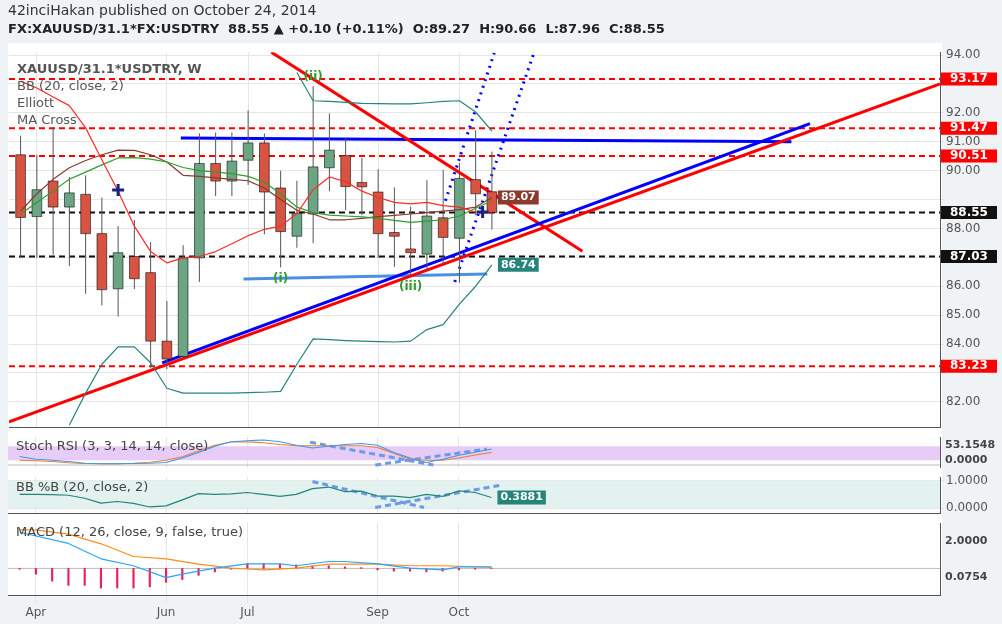  Describe the element at coordinates (967, 507) in the screenshot. I see `y-tick-label: 0.0000` at that location.